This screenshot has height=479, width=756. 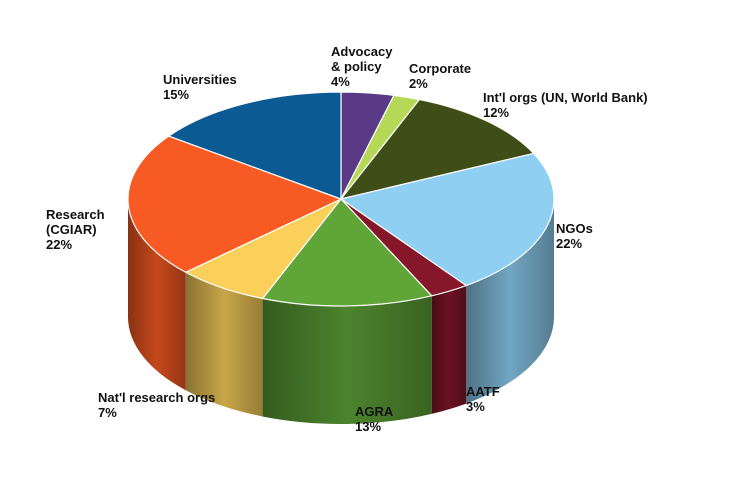 What do you see at coordinates (362, 51) in the screenshot?
I see `slice-label-name: Advocacy` at bounding box center [362, 51].